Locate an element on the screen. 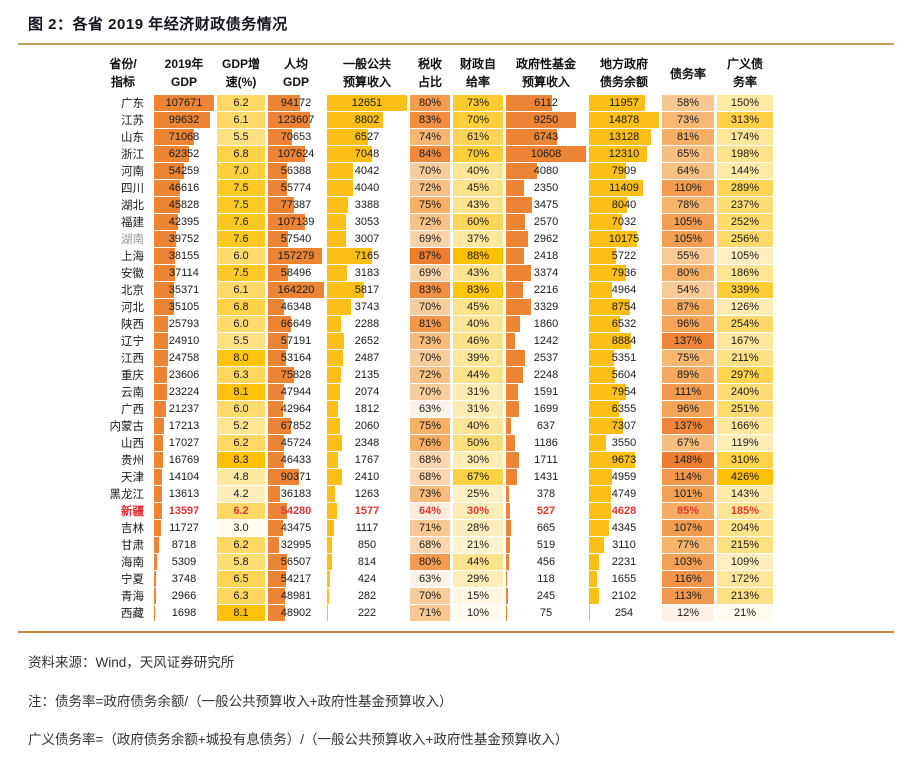 The width and height of the screenshot is (913, 776). table-row: 甘肃 8718 6.2 32995 850 68% 21% 519 3110 77% 215% is located at coordinates (434, 545).